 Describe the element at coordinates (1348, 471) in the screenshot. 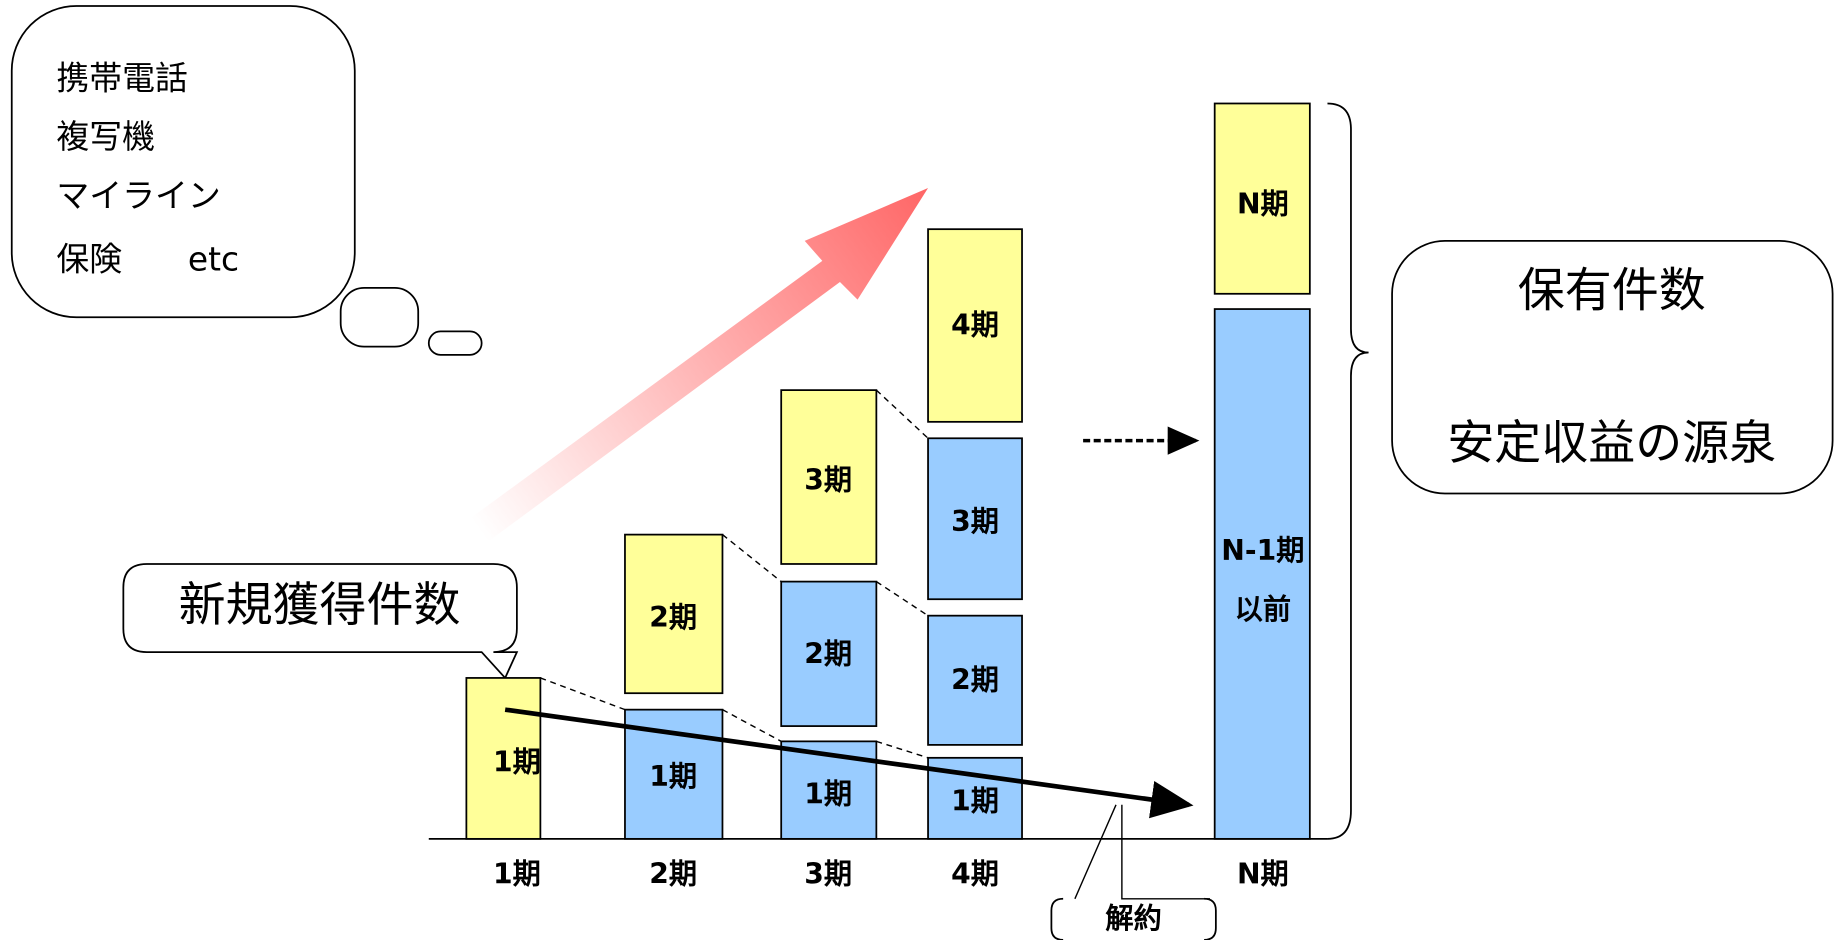

I see `brace` at that location.